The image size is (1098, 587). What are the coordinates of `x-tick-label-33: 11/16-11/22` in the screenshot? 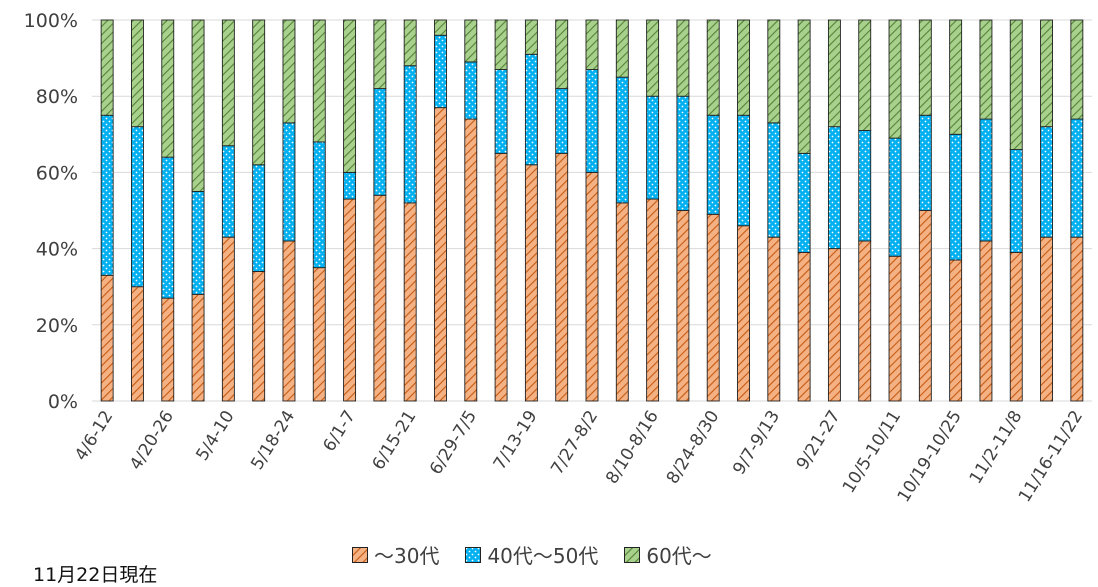 It's located at (1051, 456).